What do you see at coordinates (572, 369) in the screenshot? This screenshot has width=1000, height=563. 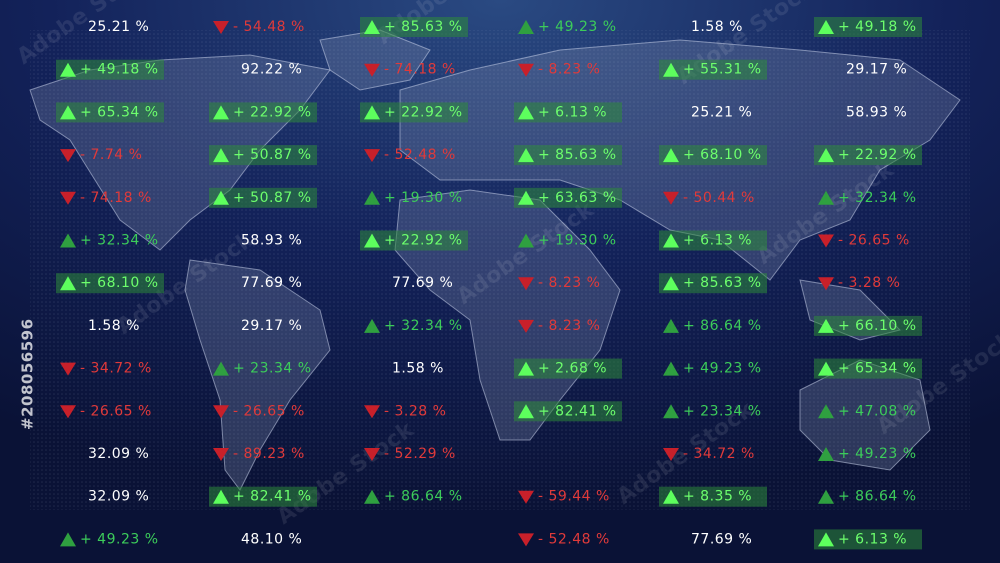 I see `ticker-value: + 2.68 %` at bounding box center [572, 369].